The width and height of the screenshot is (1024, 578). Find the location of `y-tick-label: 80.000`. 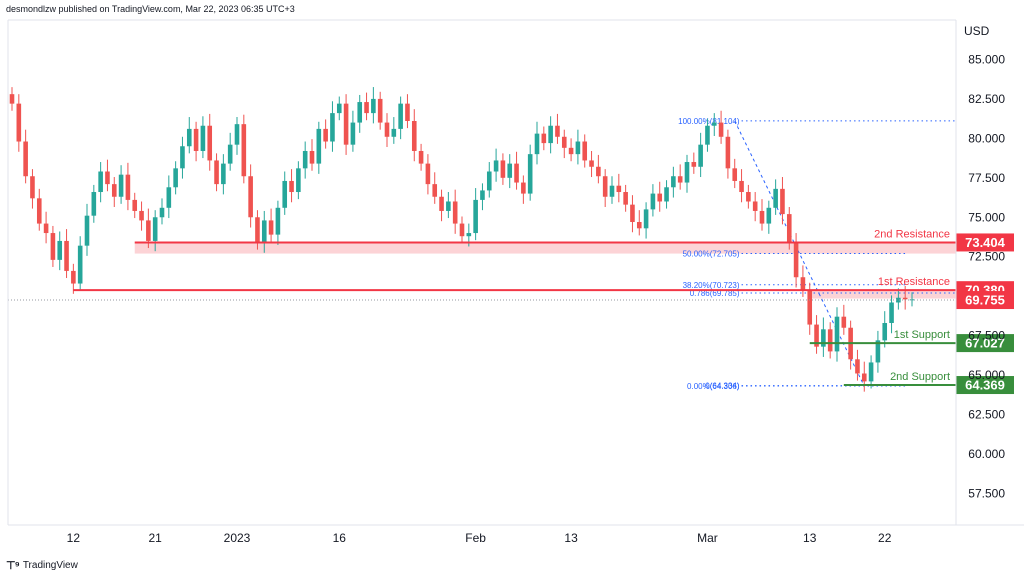

y-tick-label: 80.000 is located at coordinates (986, 138).